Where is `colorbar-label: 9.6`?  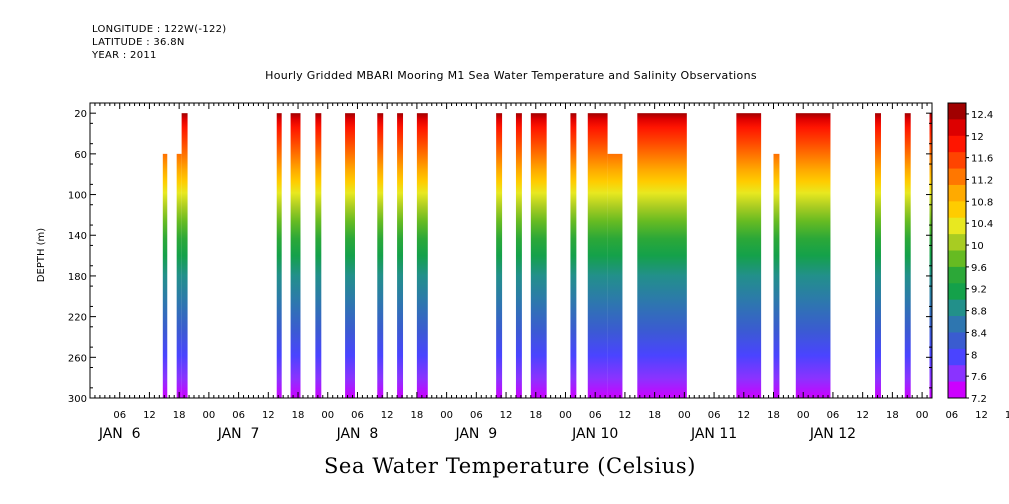
colorbar-label: 9.6 is located at coordinates (979, 268).